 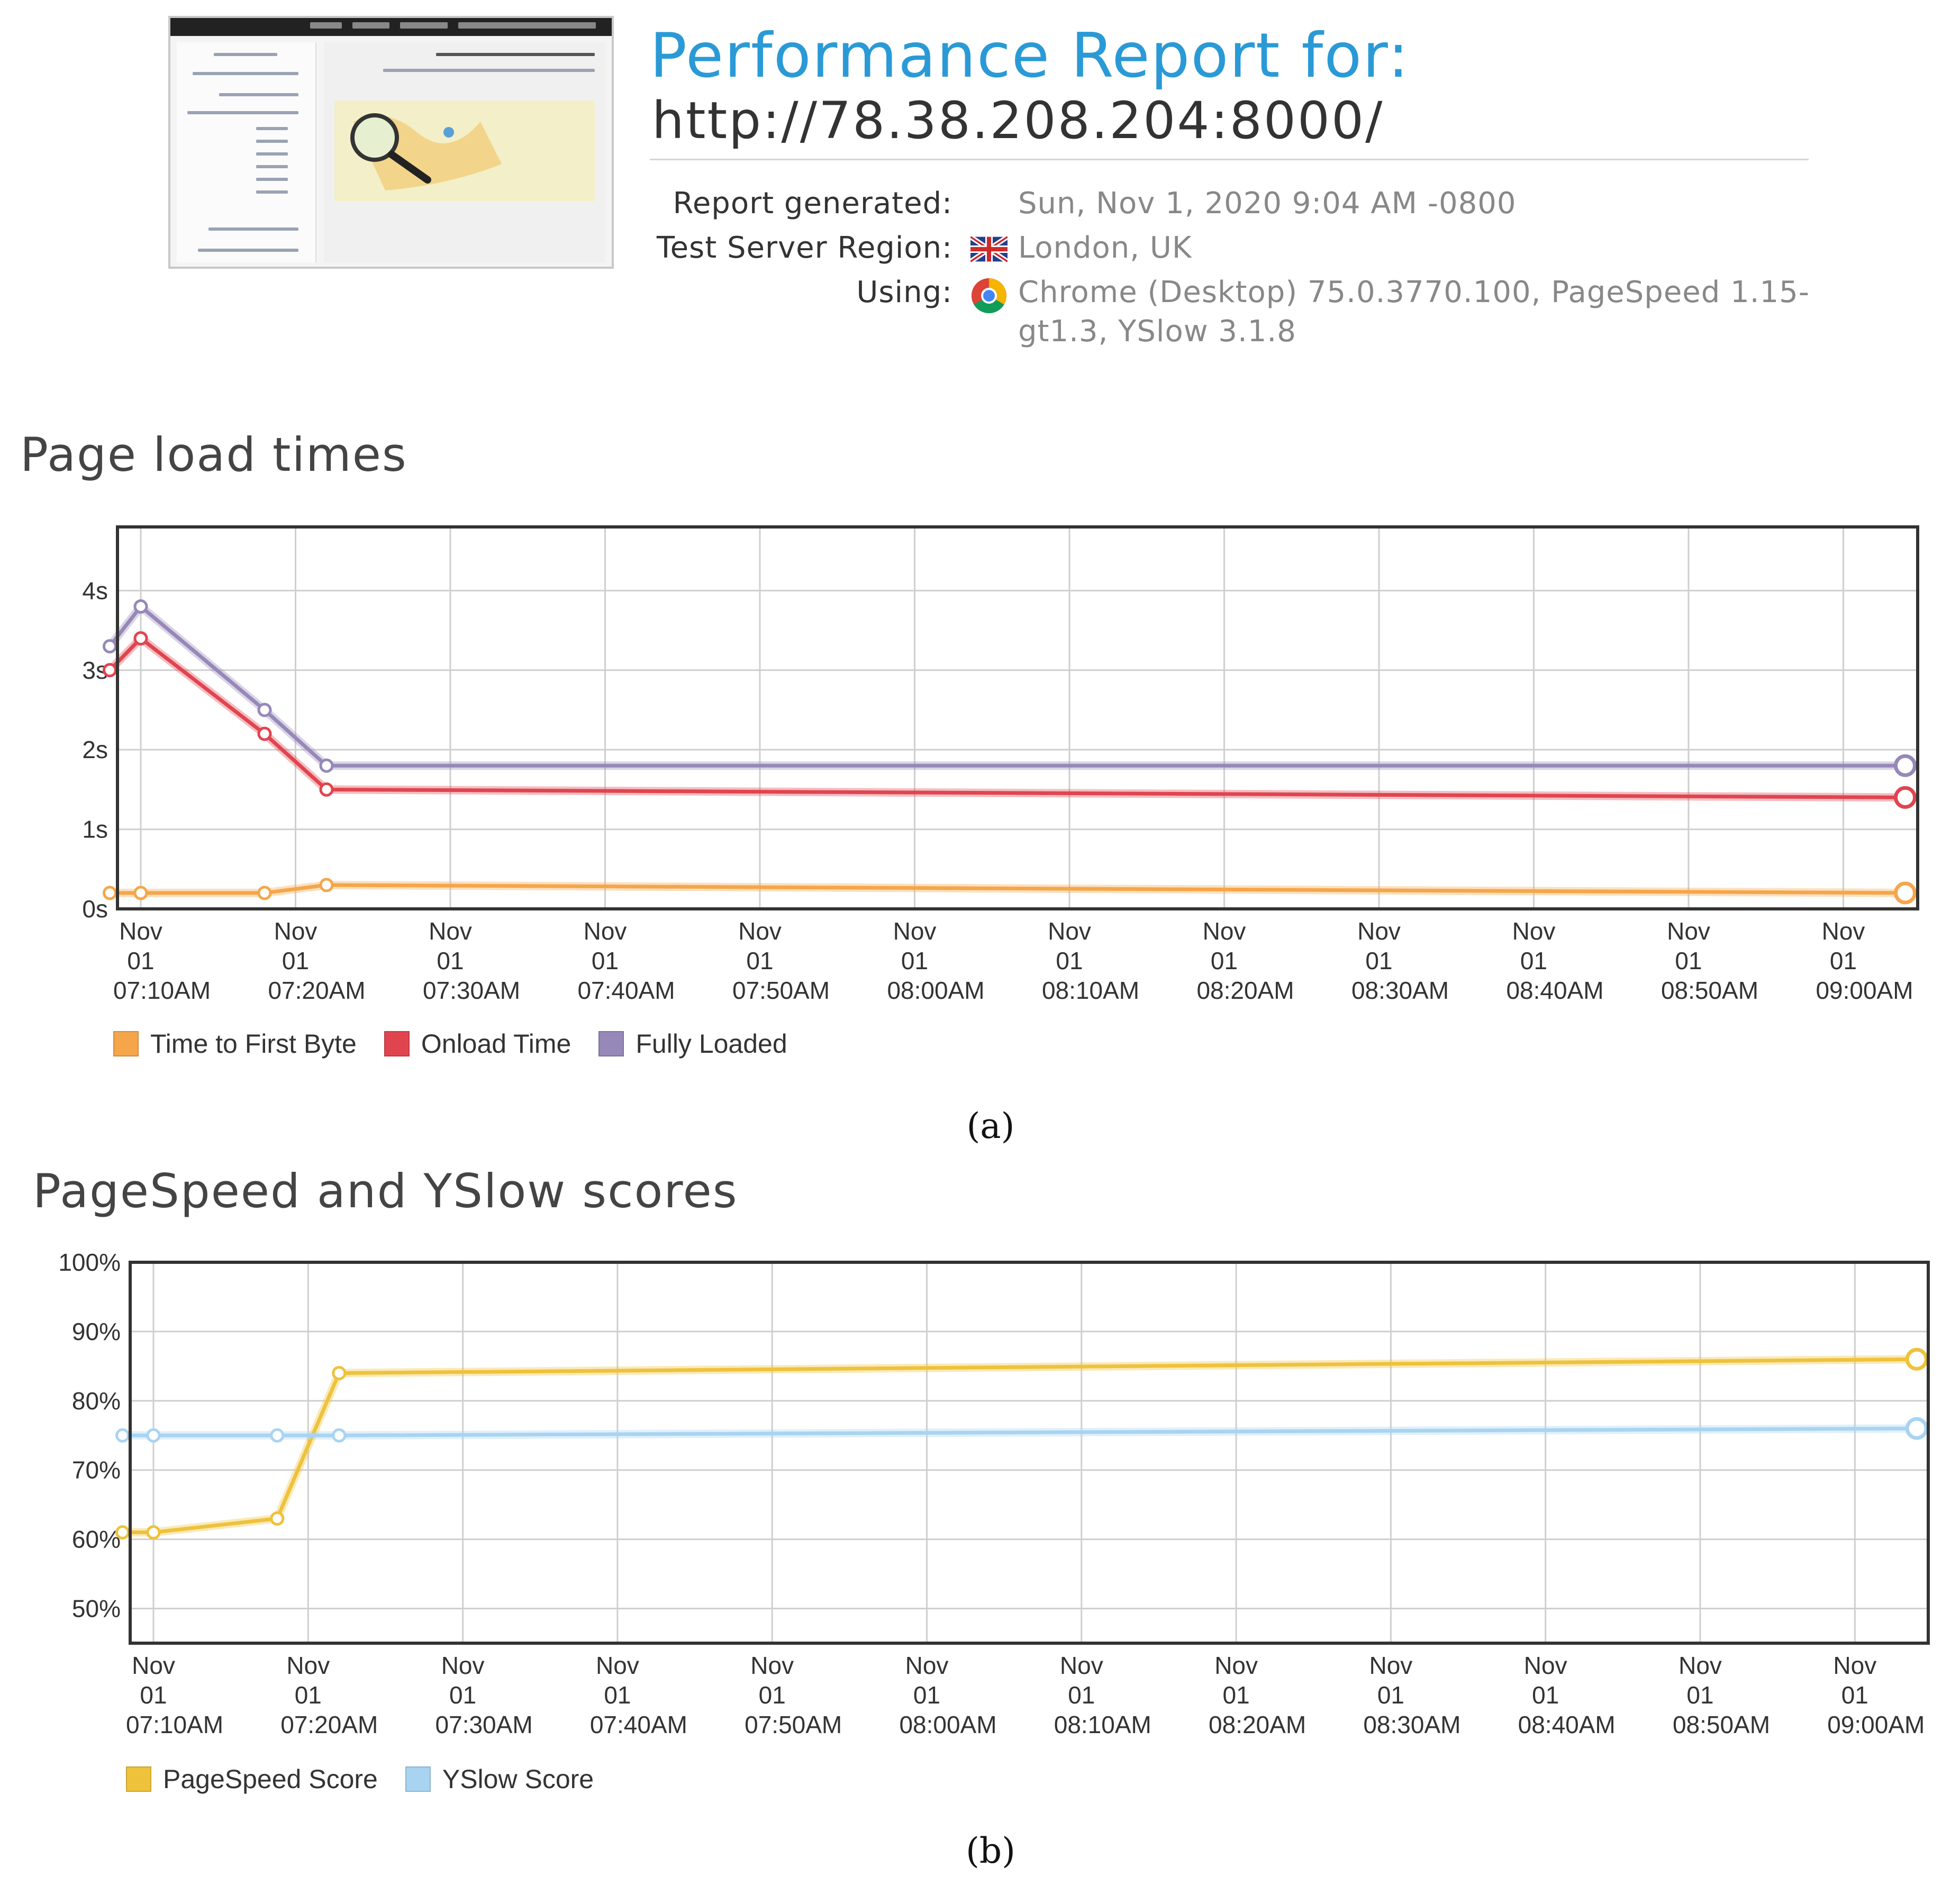 What do you see at coordinates (95, 749) in the screenshot?
I see `y-tick-label: 2s` at bounding box center [95, 749].